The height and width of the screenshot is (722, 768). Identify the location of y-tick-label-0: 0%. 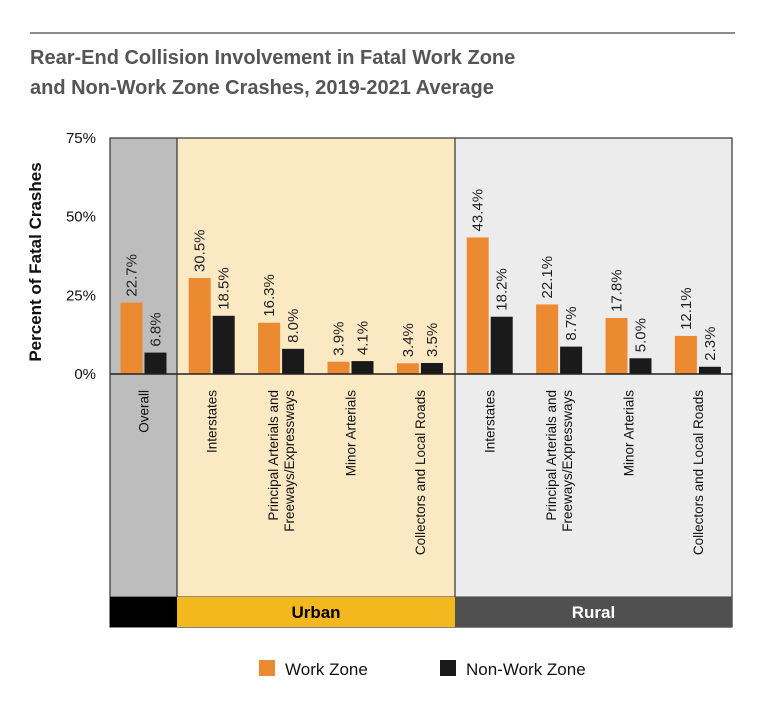
(85, 374).